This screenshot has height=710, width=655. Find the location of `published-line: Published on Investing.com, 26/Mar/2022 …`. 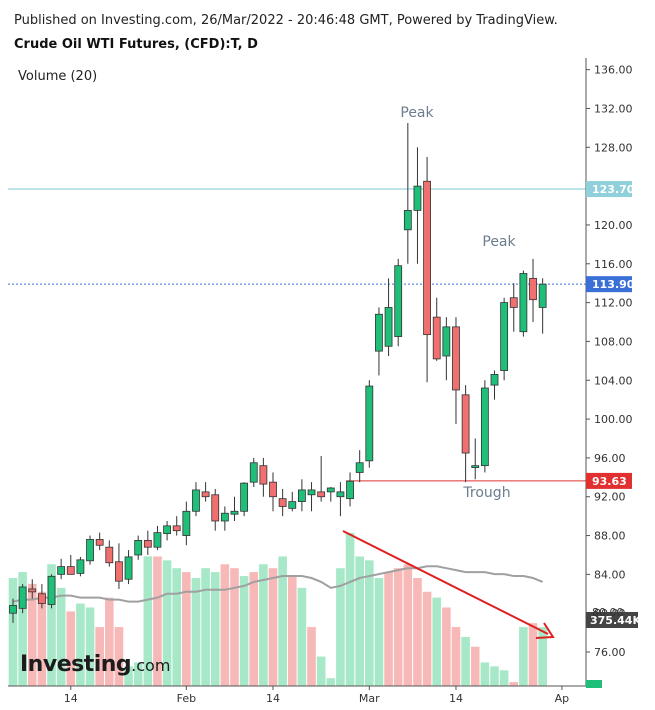

published-line: Published on Investing.com, 26/Mar/2022 … is located at coordinates (286, 20).